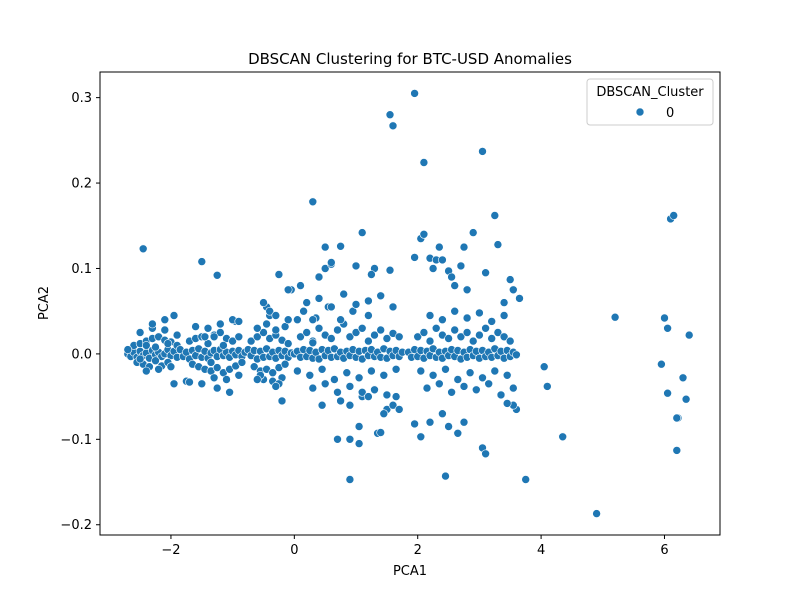 The height and width of the screenshot is (600, 800). What do you see at coordinates (650, 102) in the screenshot?
I see `legend: DBSCAN_Cluster 0` at bounding box center [650, 102].